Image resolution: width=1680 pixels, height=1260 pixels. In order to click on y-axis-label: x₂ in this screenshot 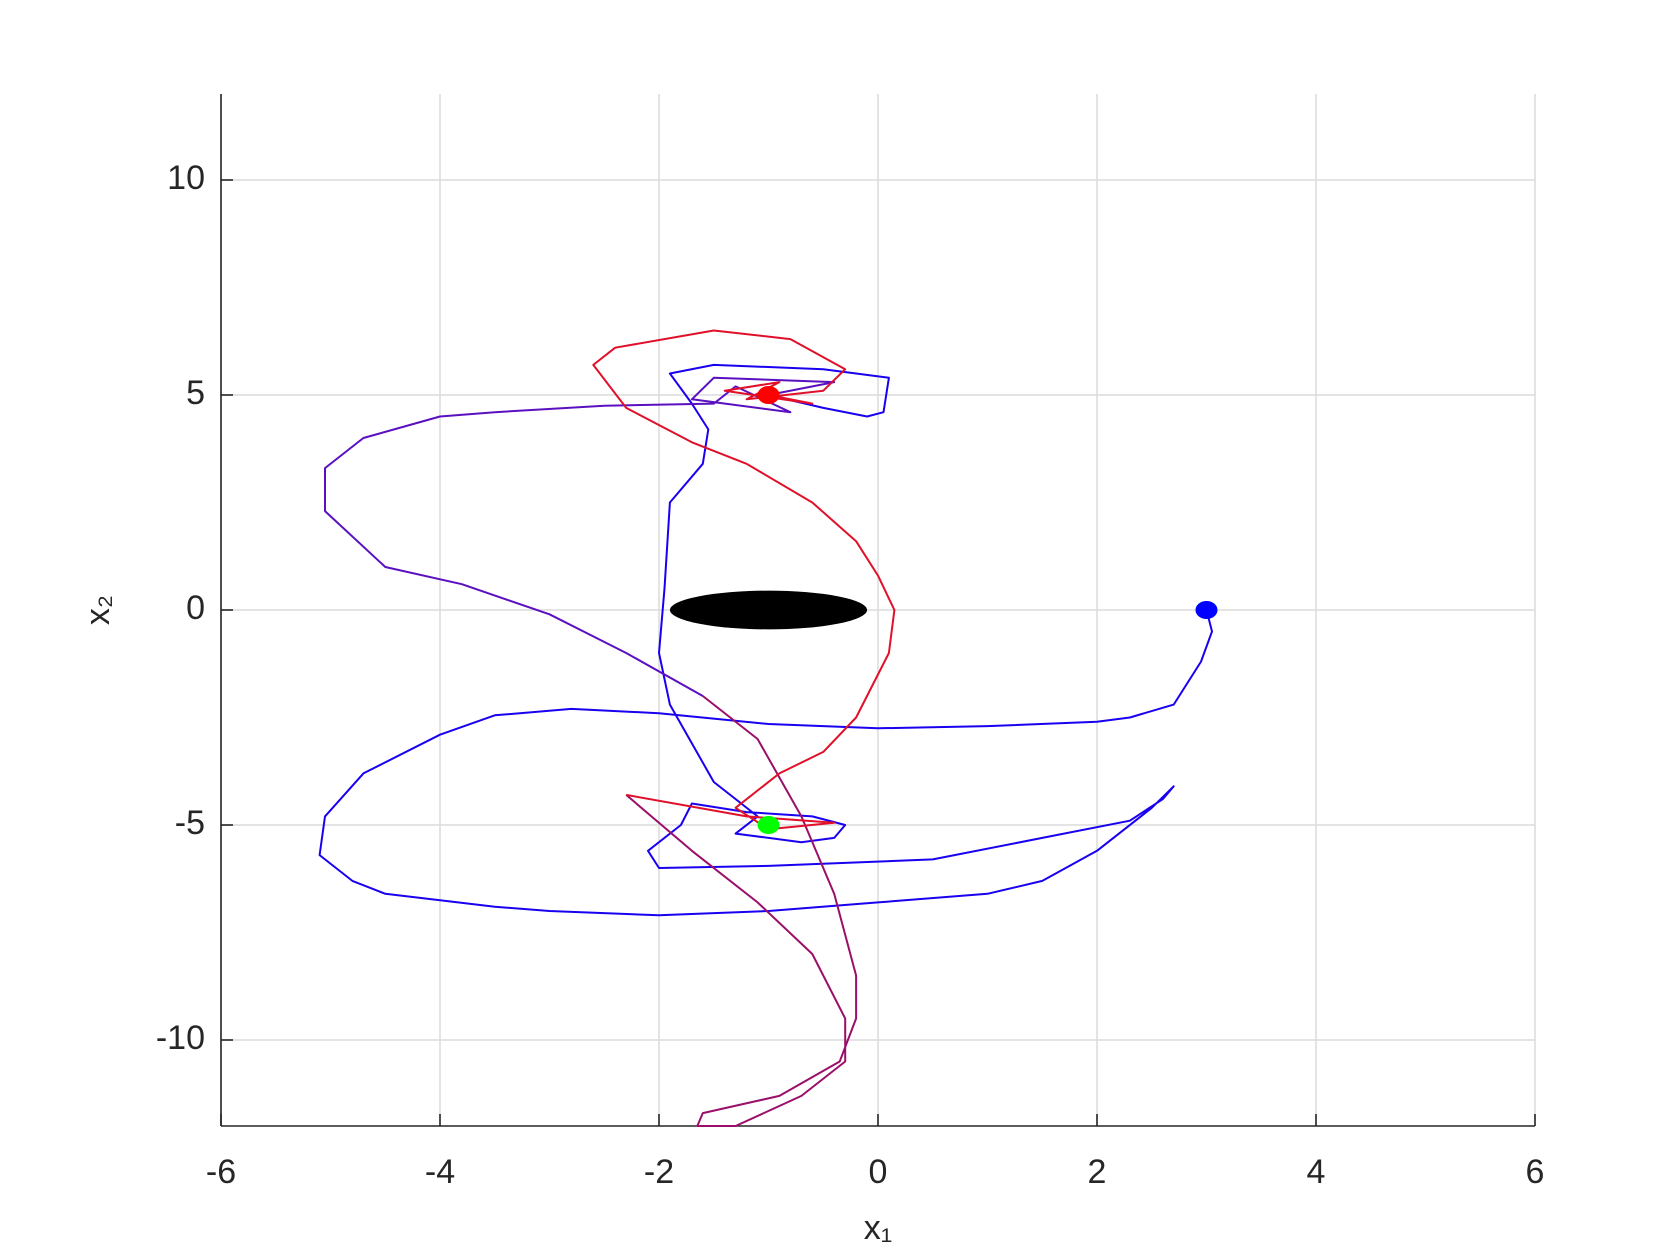, I will do `click(98, 610)`.